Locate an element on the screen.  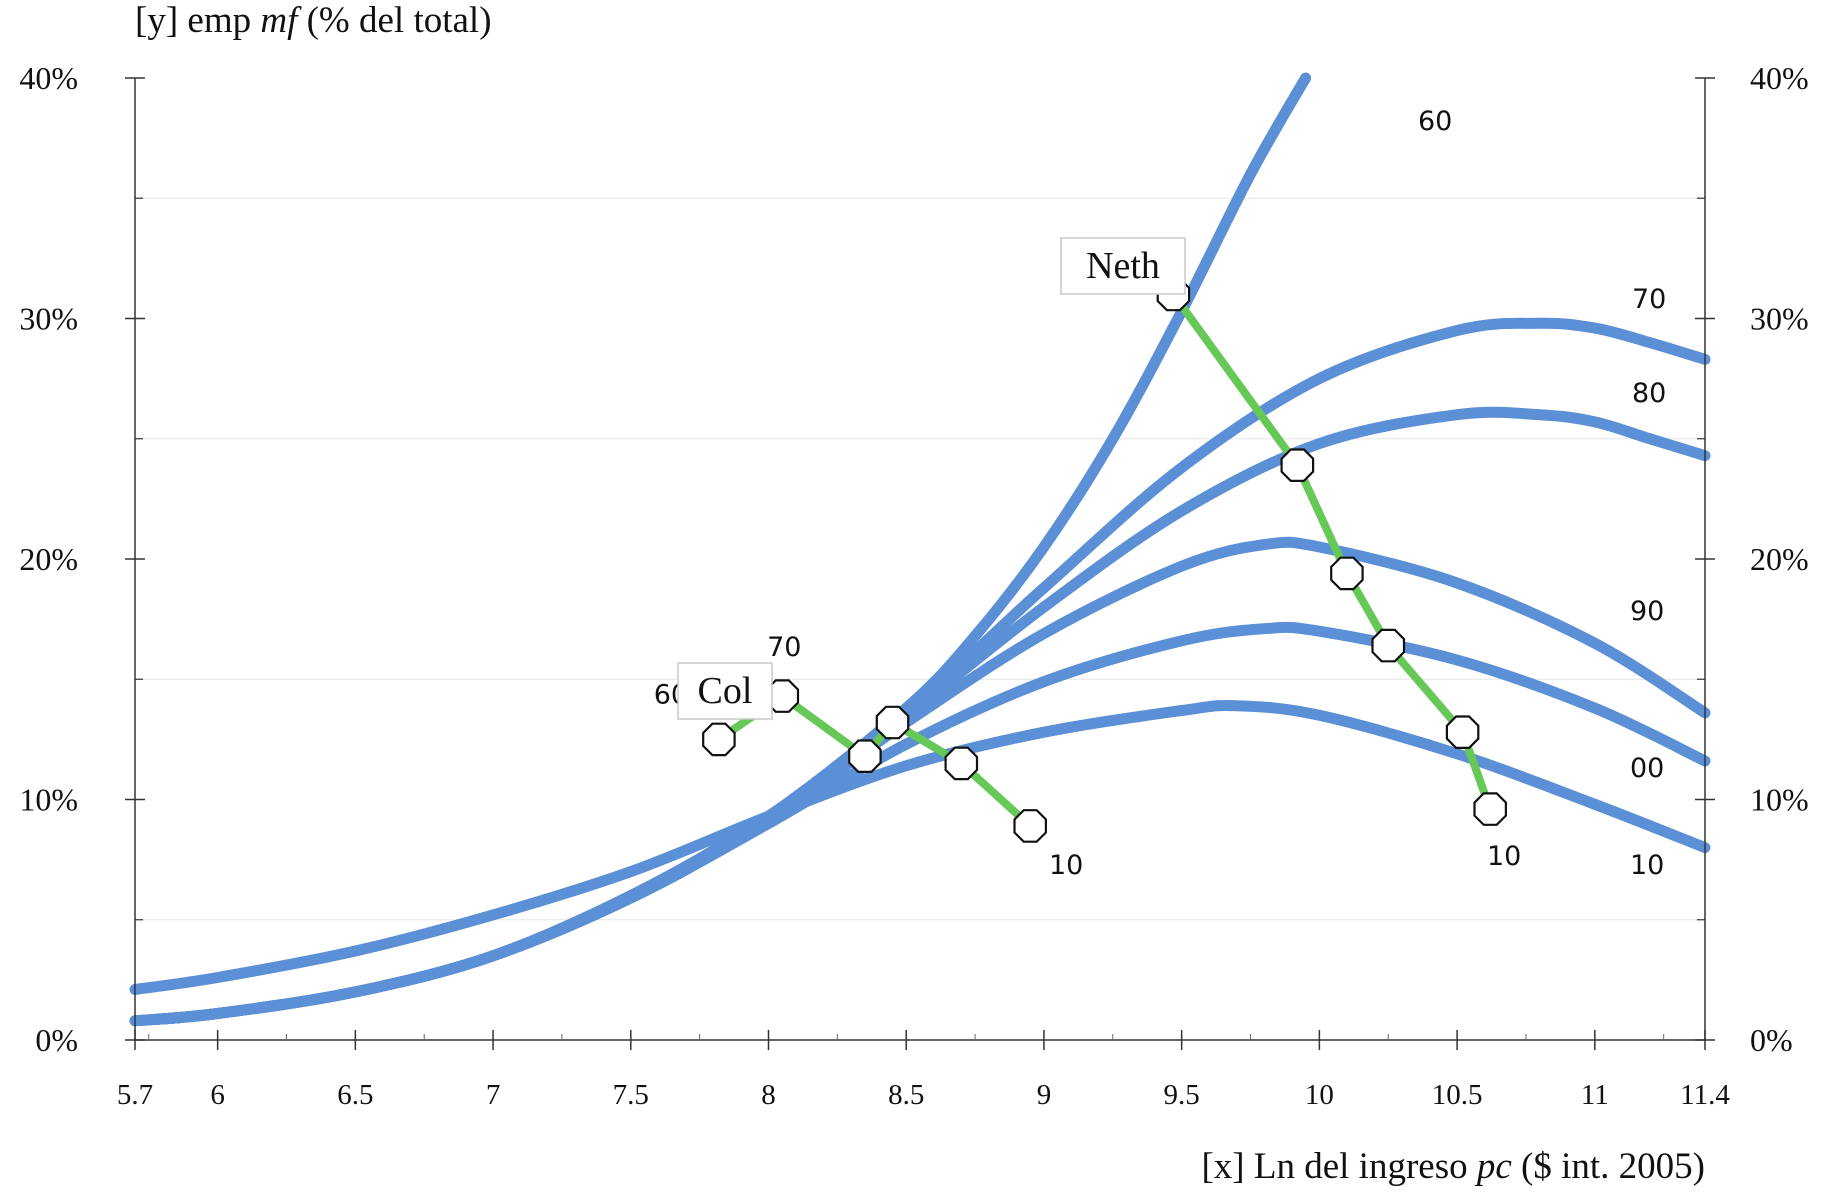
x-tick-label: 10.5 is located at coordinates (1457, 1095).